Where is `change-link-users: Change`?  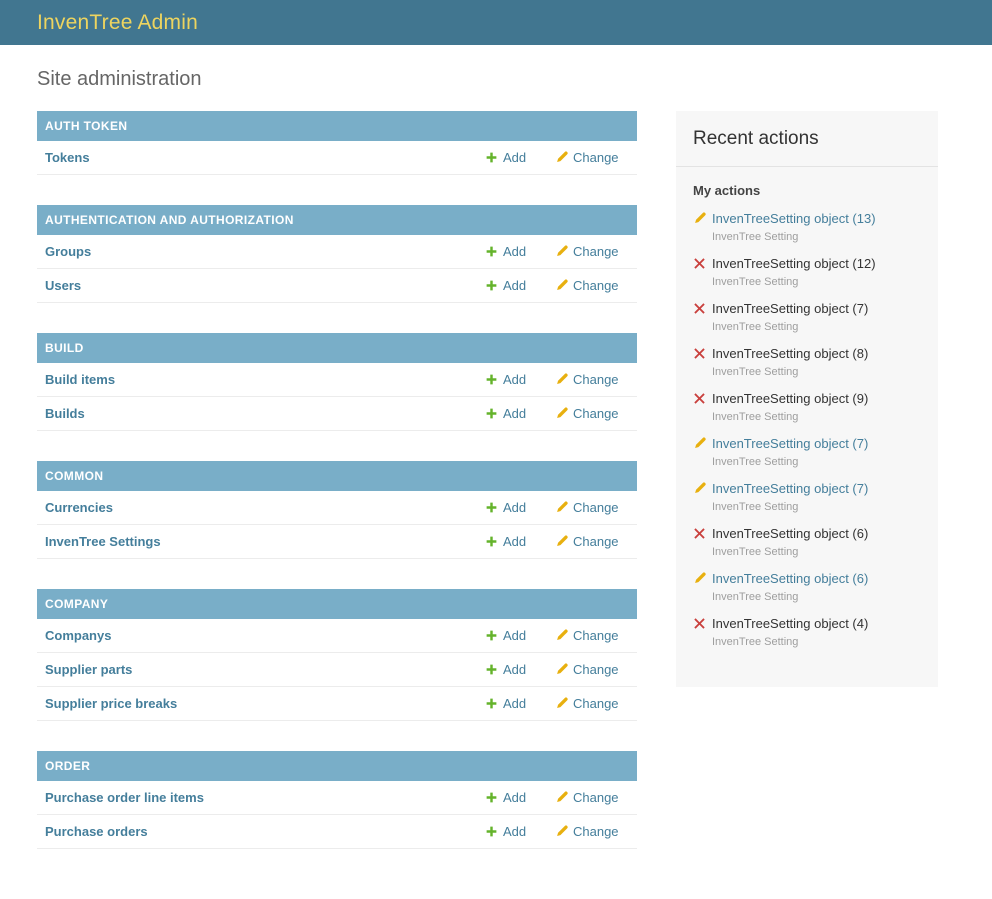 change-link-users: Change is located at coordinates (588, 285).